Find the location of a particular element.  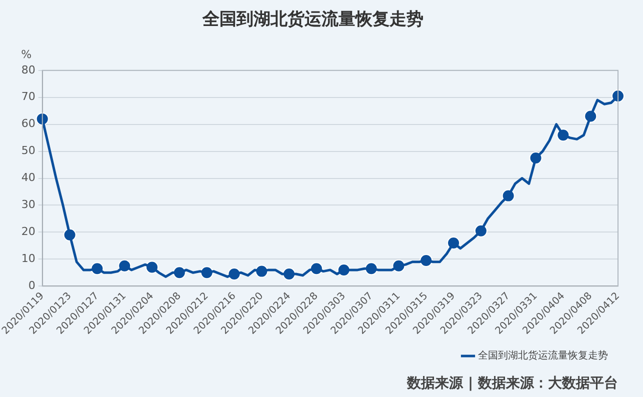

y-tick-label: 70 is located at coordinates (28, 97).